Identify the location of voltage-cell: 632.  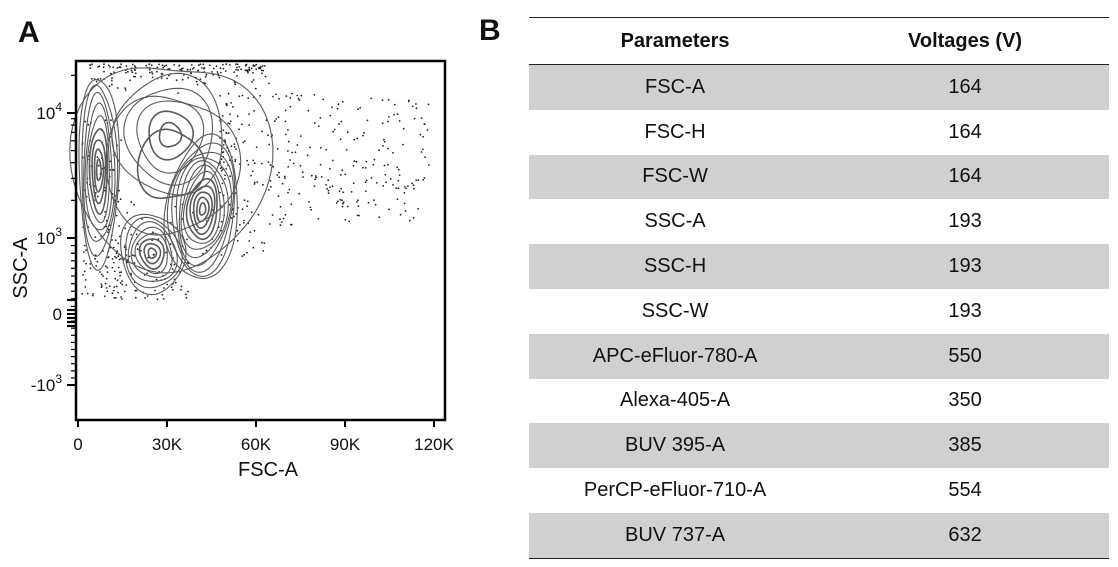
(965, 535).